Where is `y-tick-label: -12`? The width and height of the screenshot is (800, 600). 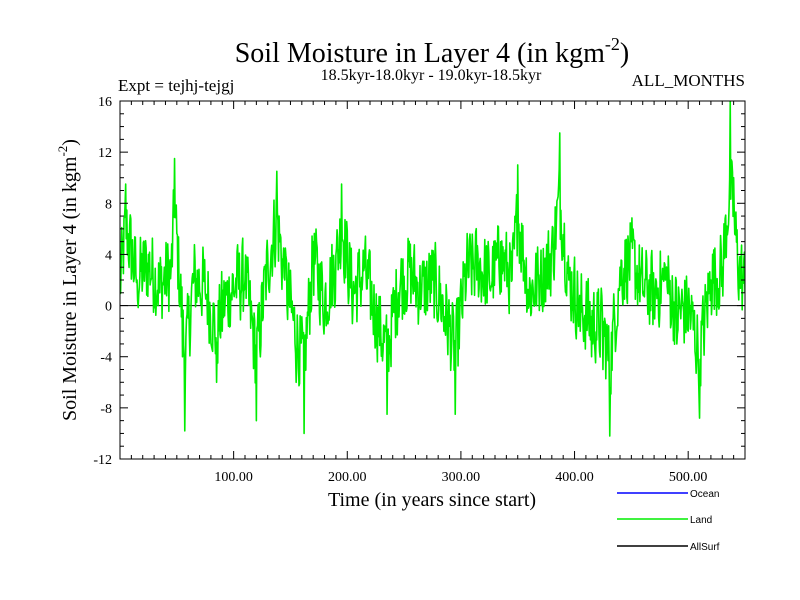 y-tick-label: -12 is located at coordinates (102, 460).